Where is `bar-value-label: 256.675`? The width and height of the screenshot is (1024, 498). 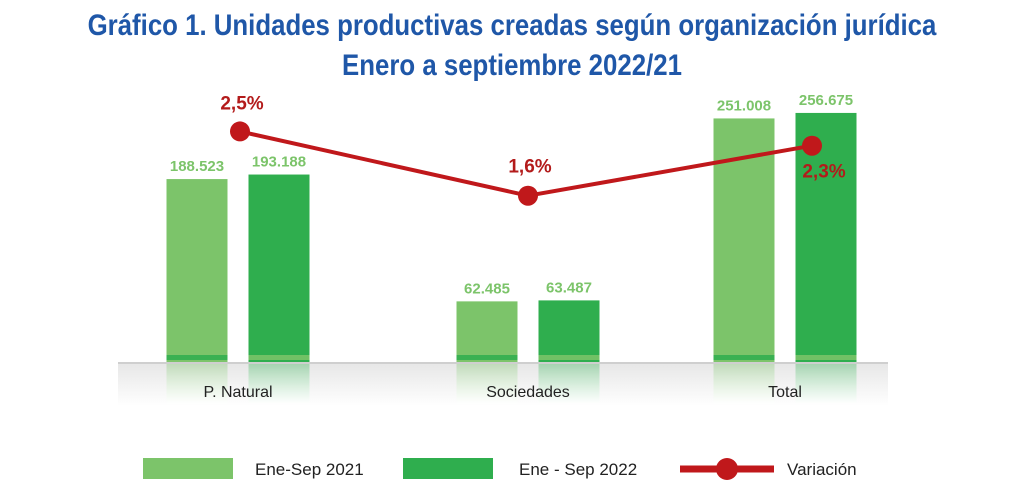
bar-value-label: 256.675 is located at coordinates (826, 100).